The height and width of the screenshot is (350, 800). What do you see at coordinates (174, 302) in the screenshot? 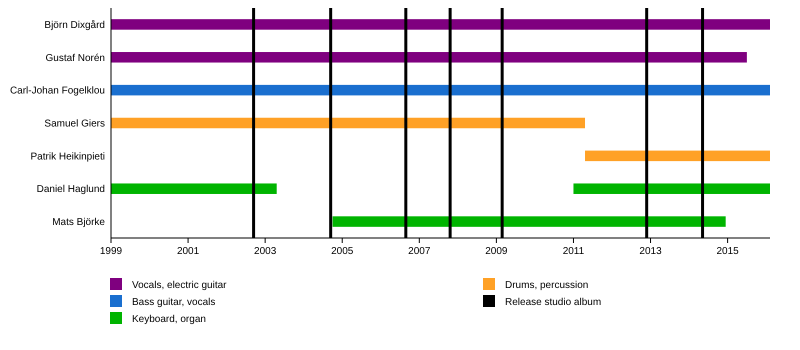
I see `legend-label: Bass guitar, vocals` at bounding box center [174, 302].